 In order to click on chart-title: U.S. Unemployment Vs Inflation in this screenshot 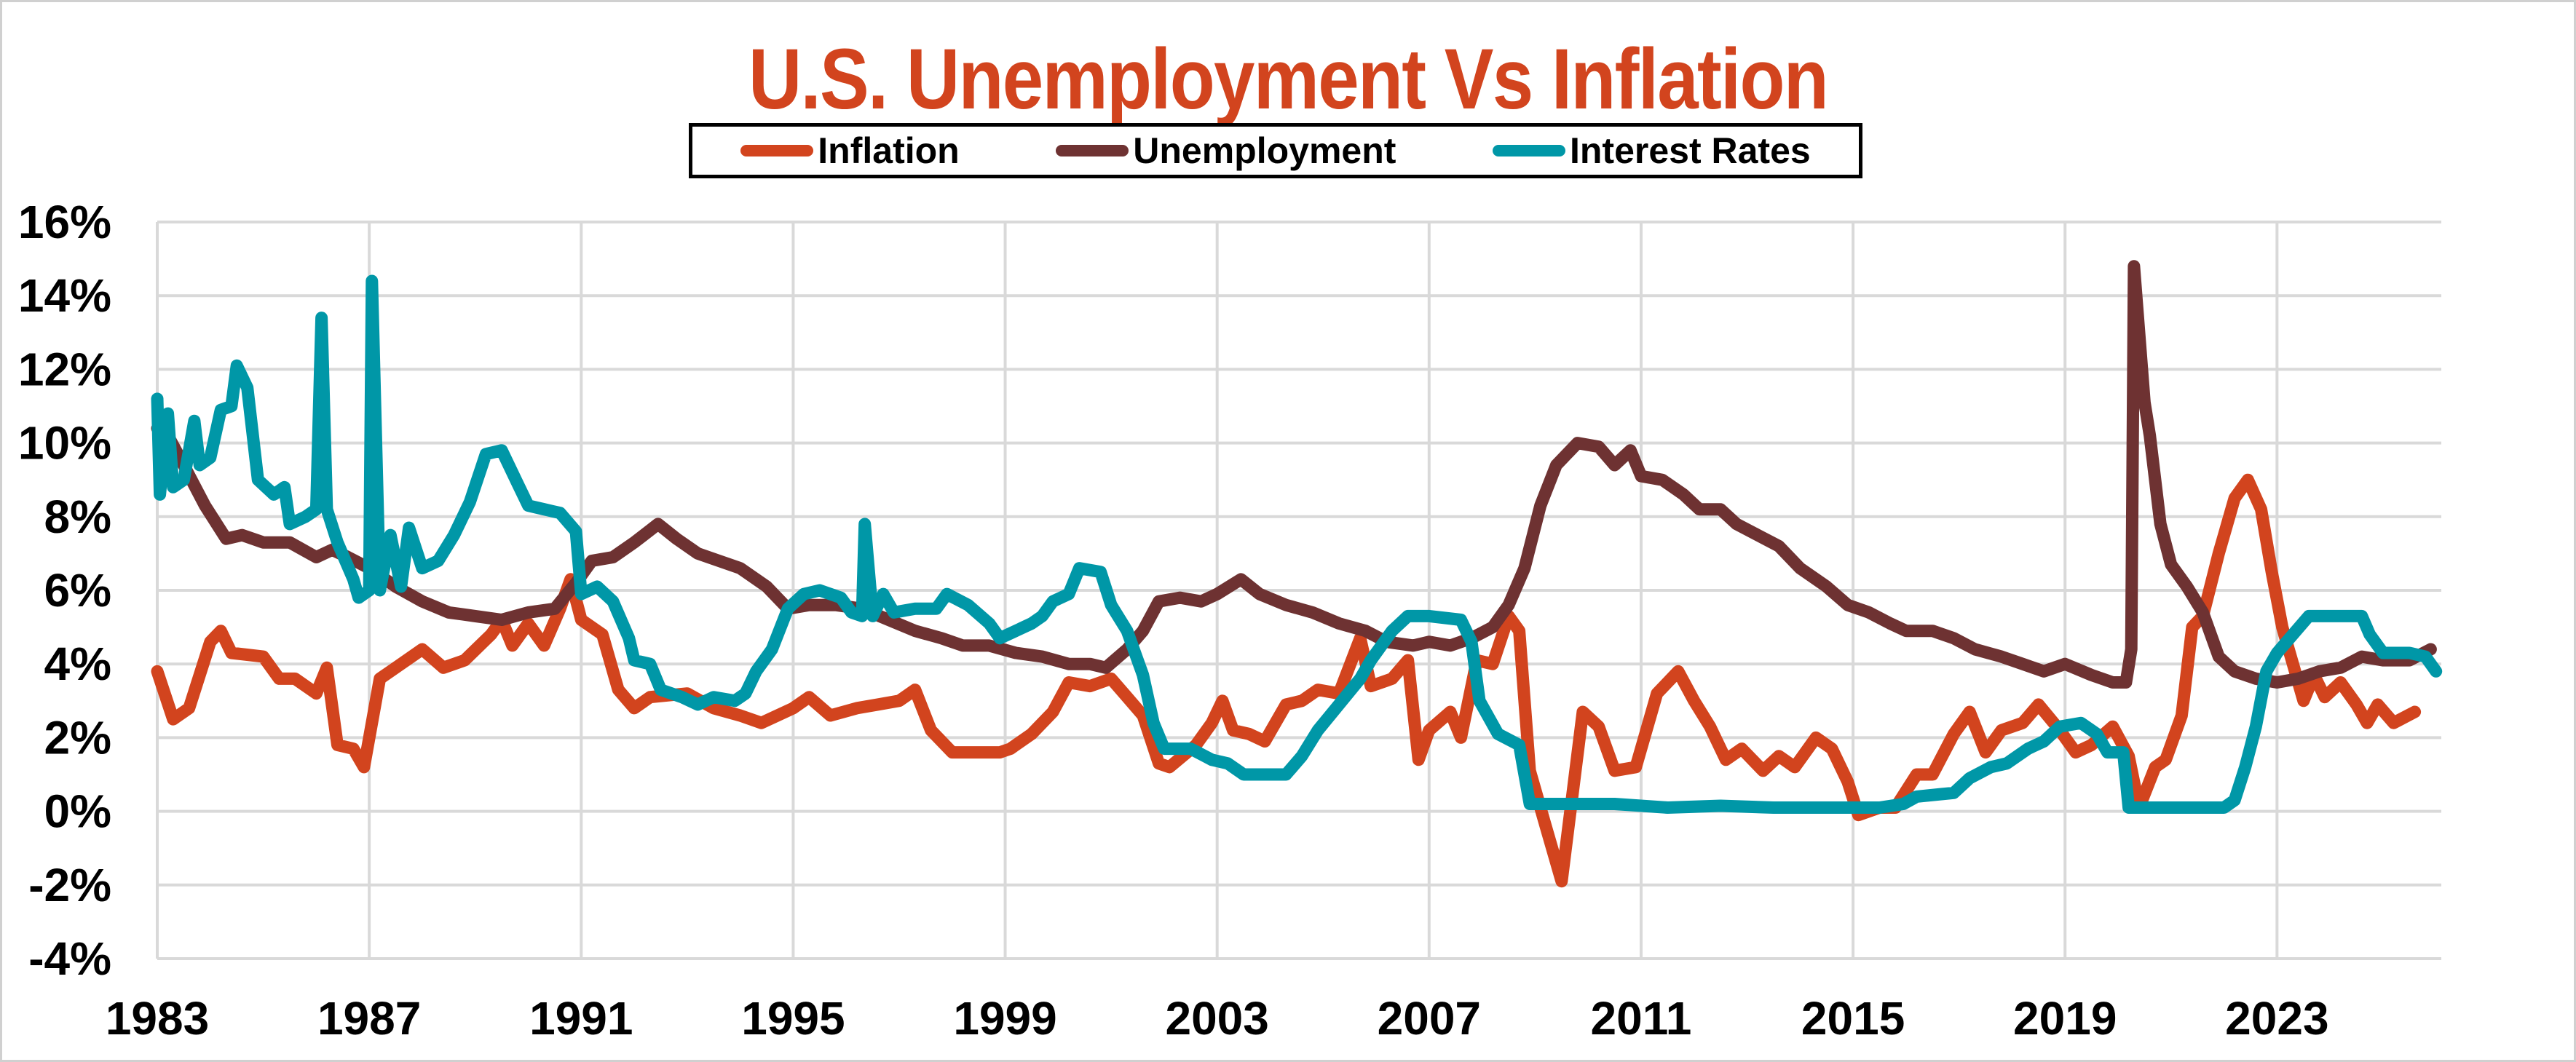, I will do `click(1289, 79)`.